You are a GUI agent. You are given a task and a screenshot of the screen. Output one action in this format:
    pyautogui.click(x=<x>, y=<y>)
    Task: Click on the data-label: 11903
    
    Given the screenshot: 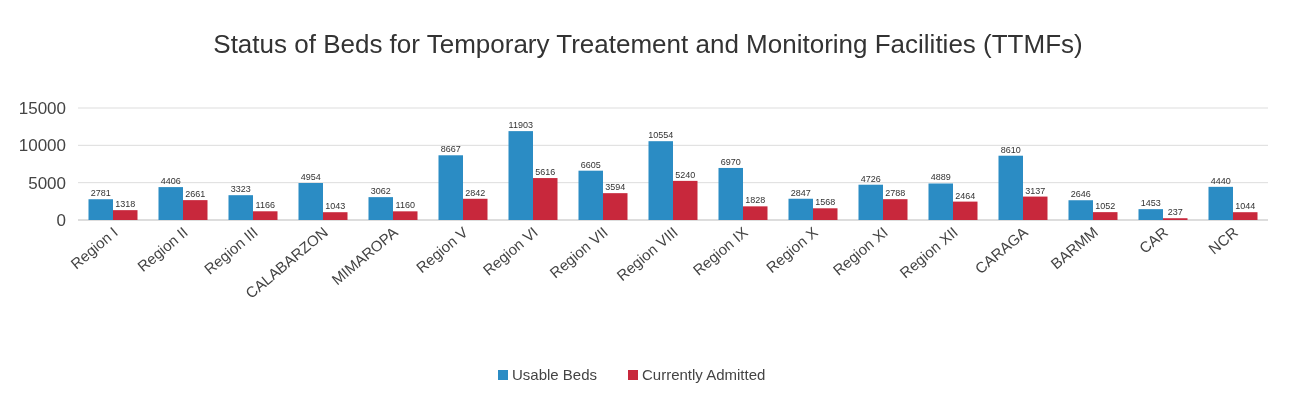 What is the action you would take?
    pyautogui.click(x=520, y=125)
    